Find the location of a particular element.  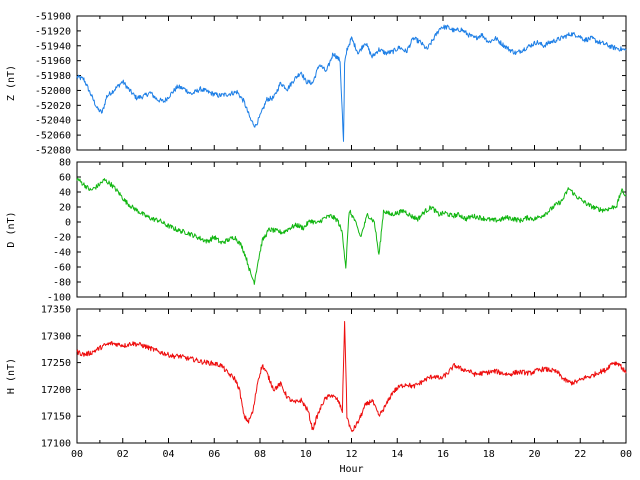

xtick-label: 22 is located at coordinates (580, 454).